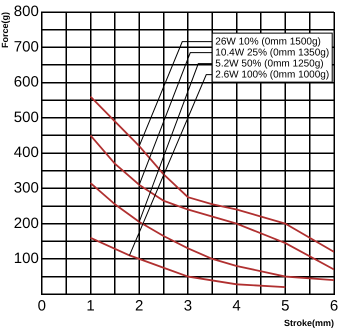 This screenshot has width=350, height=329. I want to click on text: 5.2W 50% (0mm 1250g), so click(269, 64).